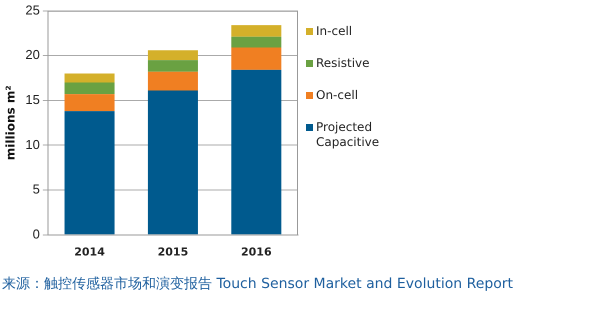 The image size is (613, 321). What do you see at coordinates (256, 251) in the screenshot?
I see `x-tick-label: 2016` at bounding box center [256, 251].